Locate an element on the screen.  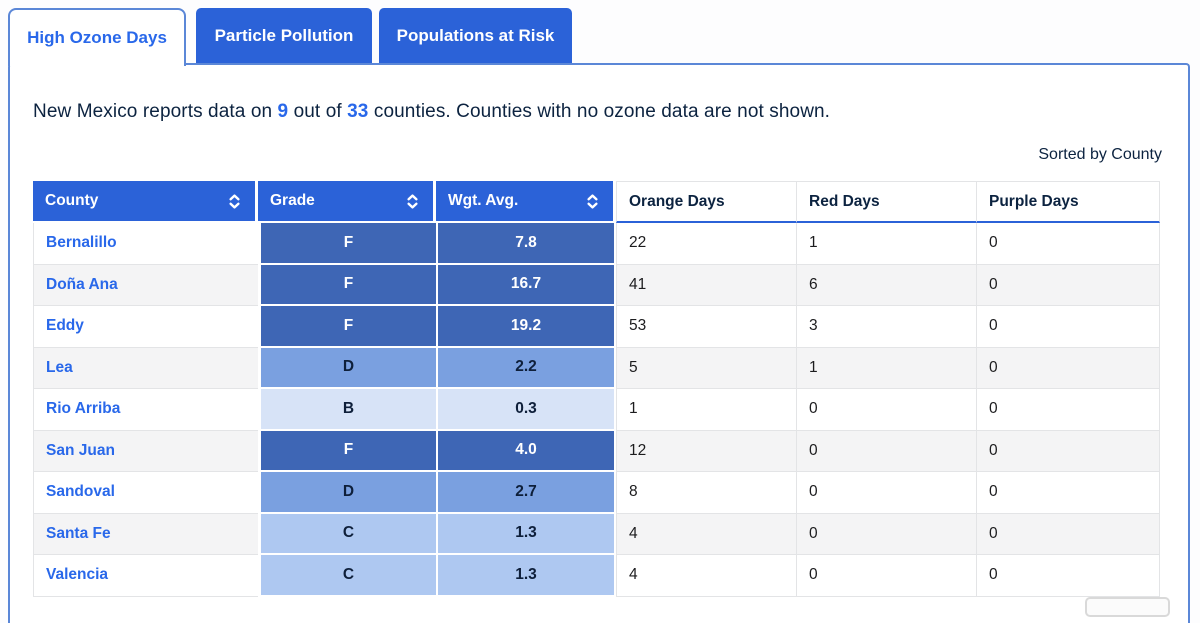
orange-days-cell: 53 is located at coordinates (706, 327).